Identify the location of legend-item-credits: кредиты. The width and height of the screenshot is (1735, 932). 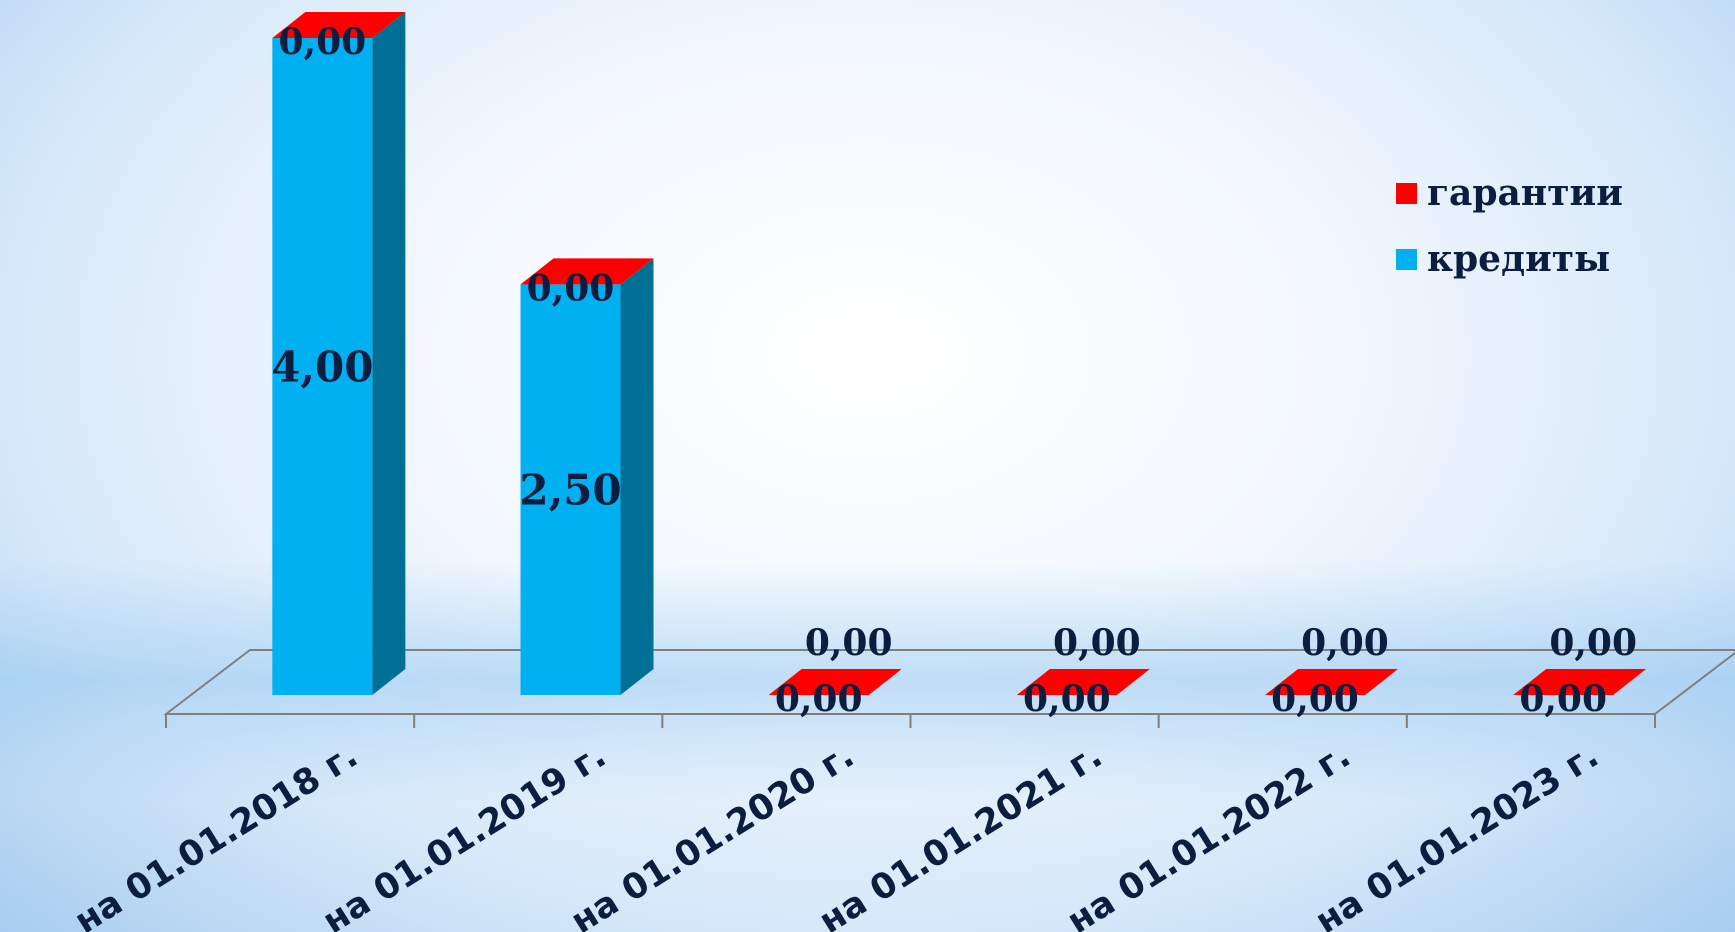
(1509, 259).